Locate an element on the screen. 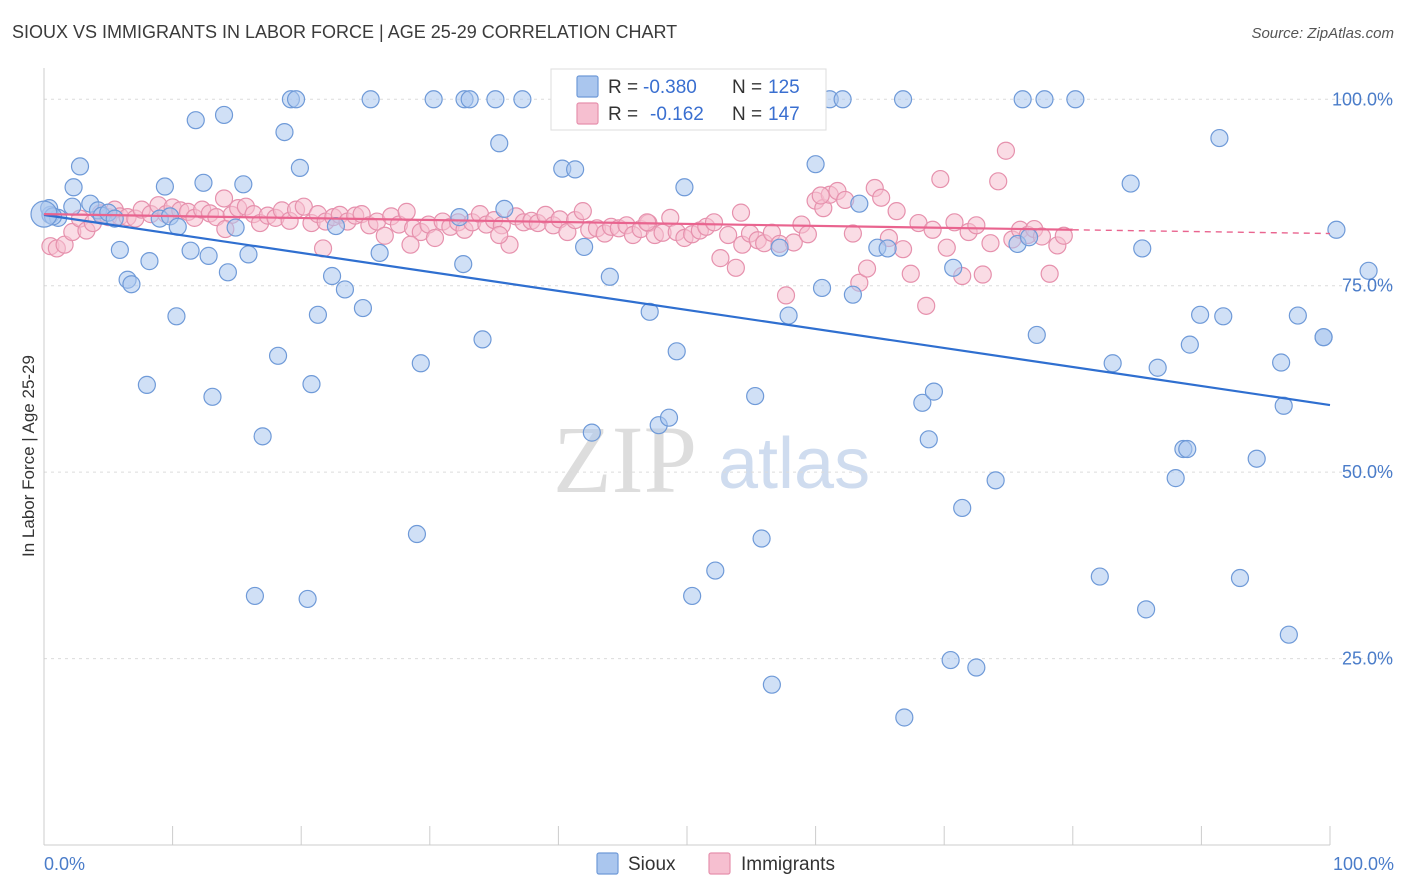  bottom-legend: Sioux Immigrants is located at coordinates (715, 863).